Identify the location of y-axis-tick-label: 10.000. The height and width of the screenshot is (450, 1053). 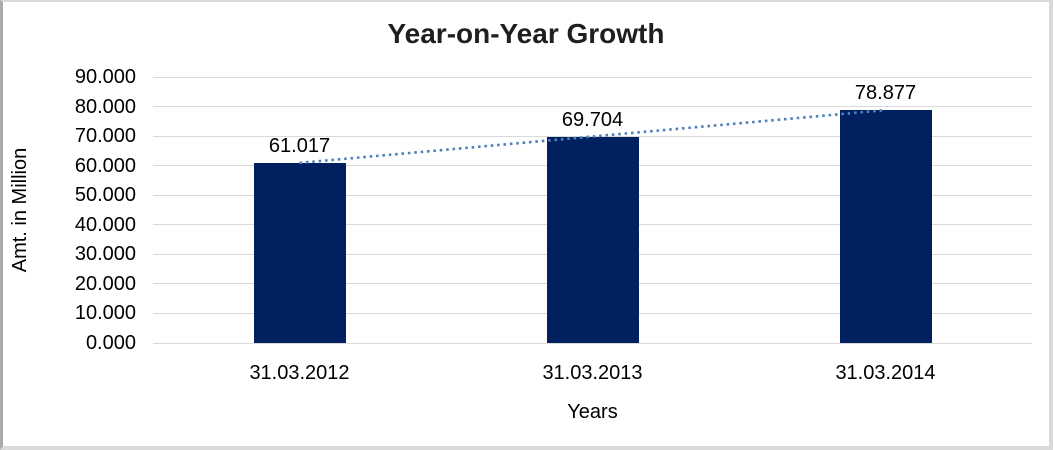
(105, 313).